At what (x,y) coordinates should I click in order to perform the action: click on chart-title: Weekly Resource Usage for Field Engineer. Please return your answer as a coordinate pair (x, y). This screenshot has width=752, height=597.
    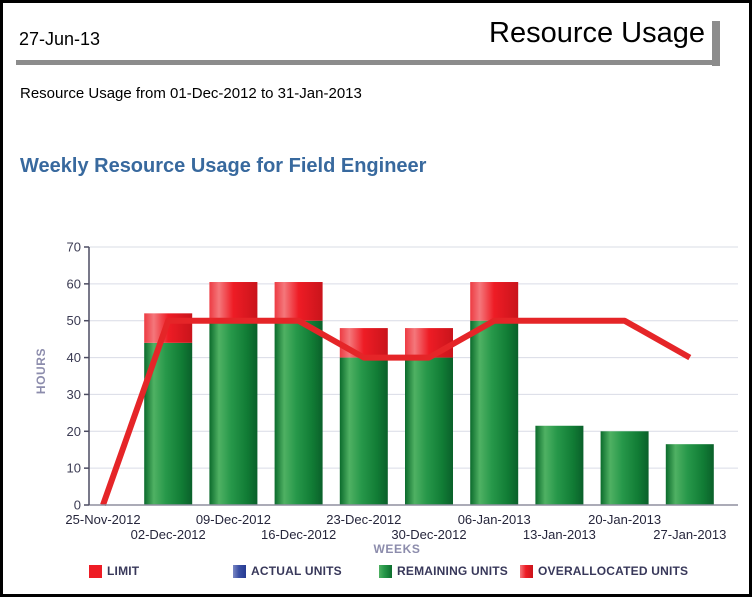
    Looking at the image, I should click on (223, 166).